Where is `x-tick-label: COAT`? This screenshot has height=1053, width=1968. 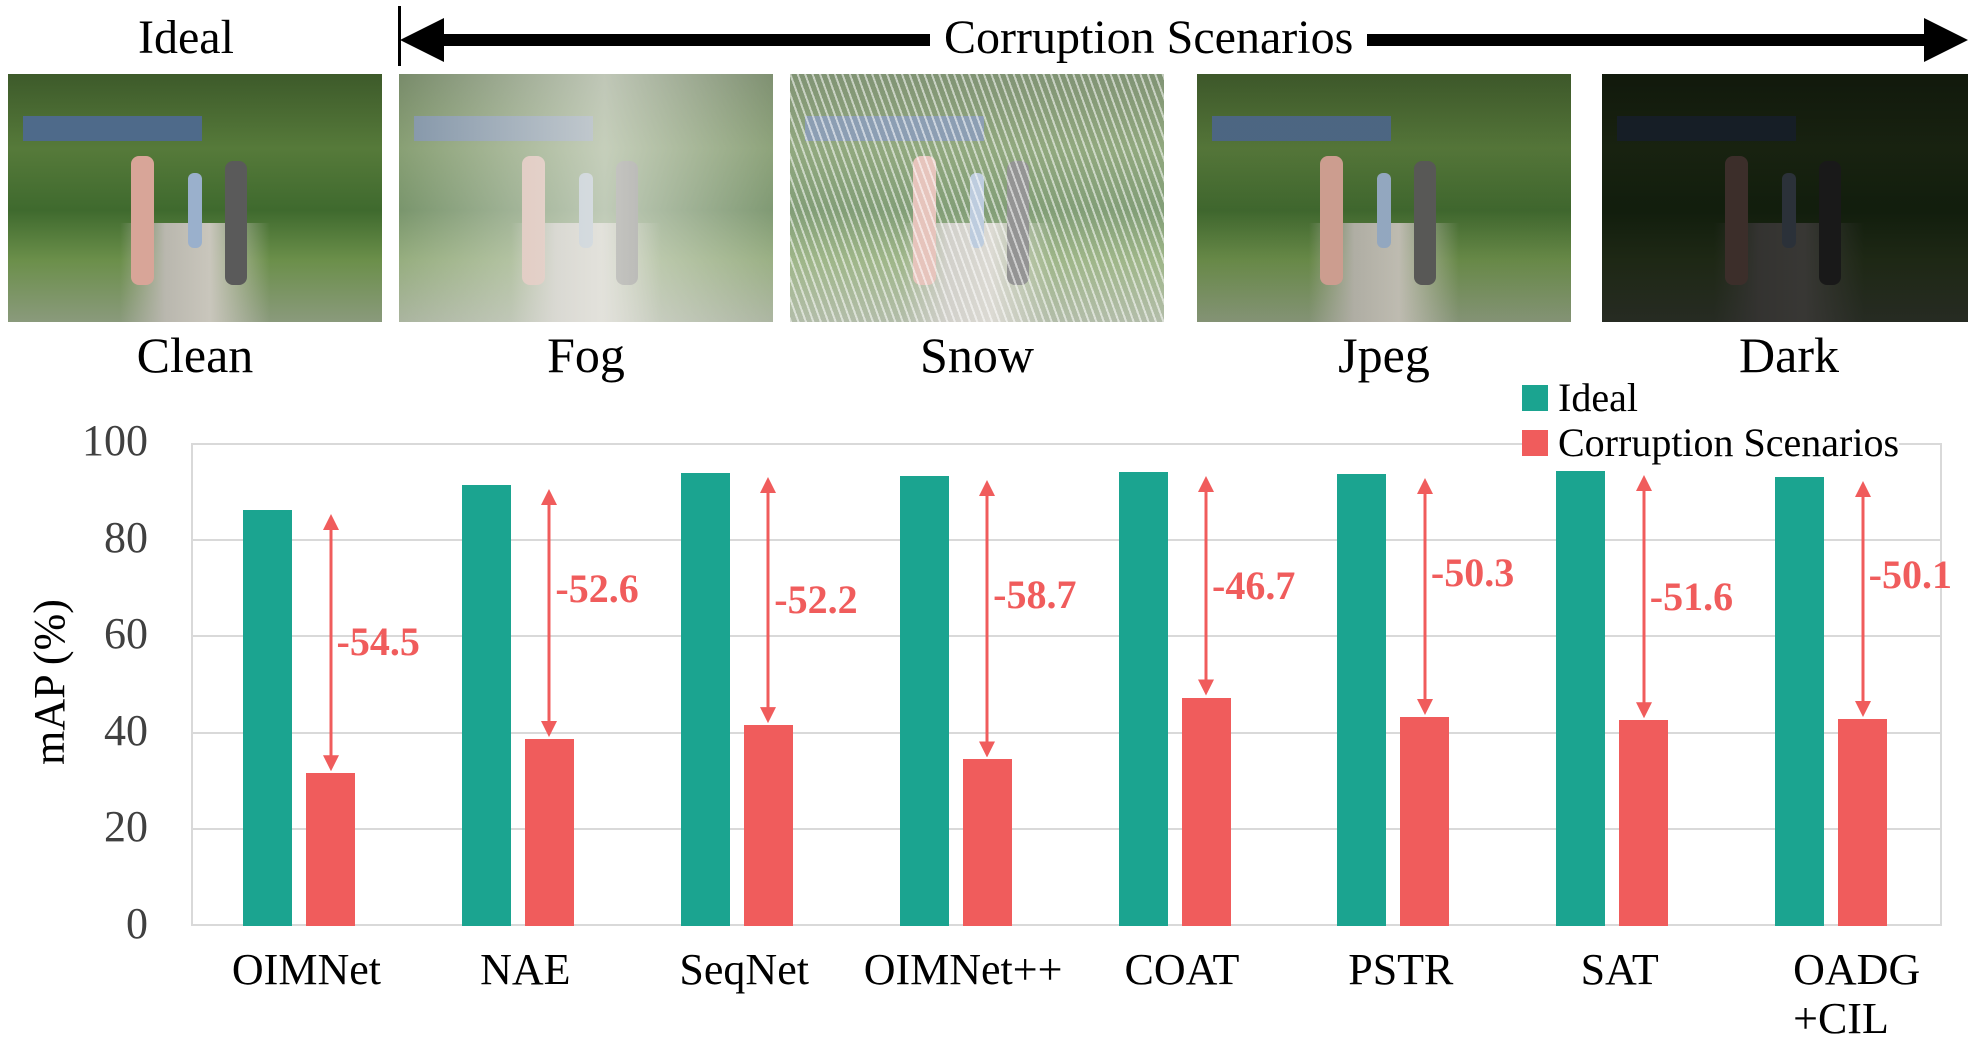
x-tick-label: COAT is located at coordinates (1182, 969).